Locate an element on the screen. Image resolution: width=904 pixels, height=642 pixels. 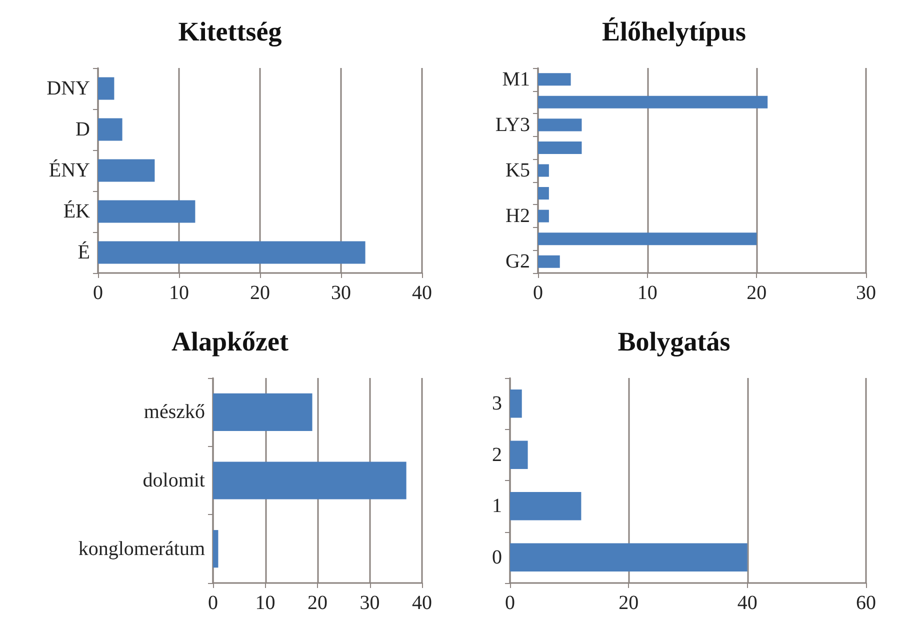
y-tick-label: É is located at coordinates (84, 252).